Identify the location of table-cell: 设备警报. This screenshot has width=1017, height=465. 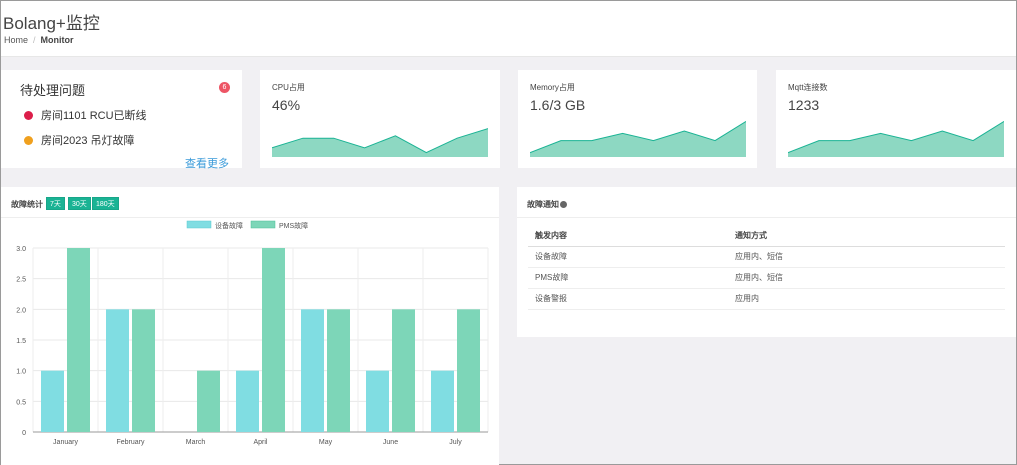
(628, 299).